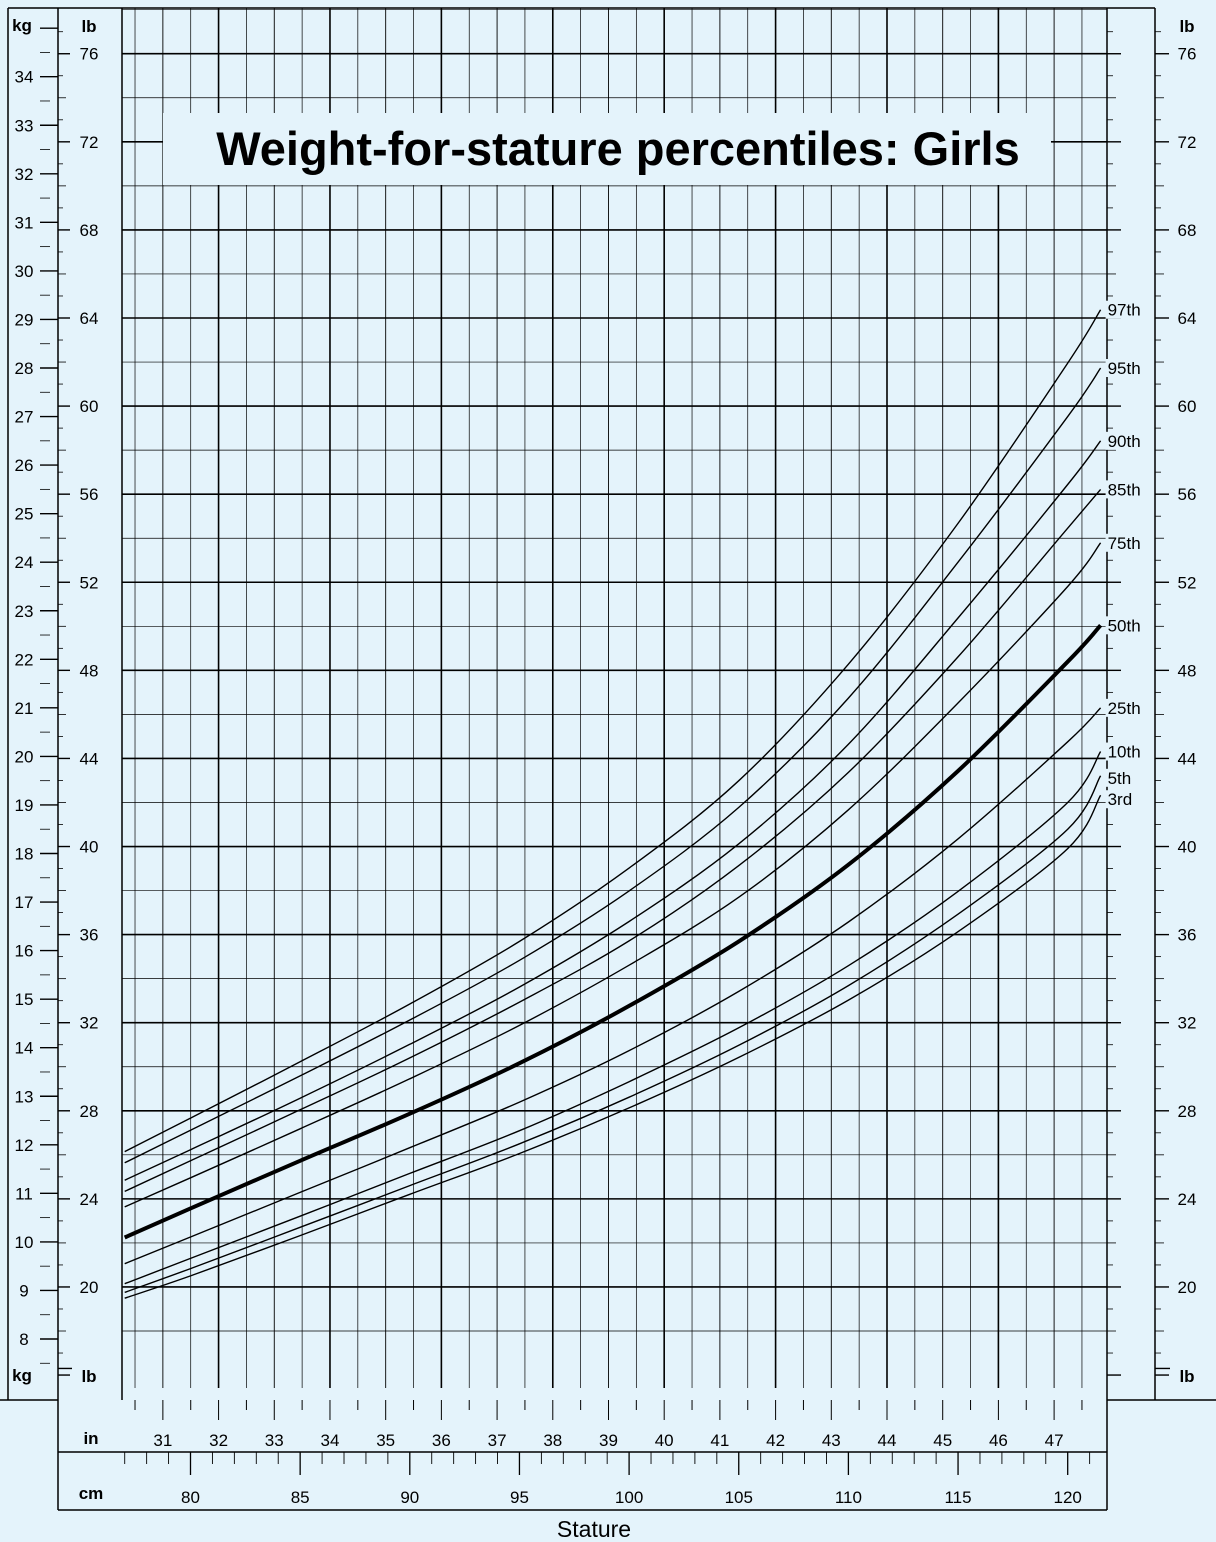 This screenshot has height=1542, width=1216. What do you see at coordinates (274, 1440) in the screenshot?
I see `in-tick-label: 33` at bounding box center [274, 1440].